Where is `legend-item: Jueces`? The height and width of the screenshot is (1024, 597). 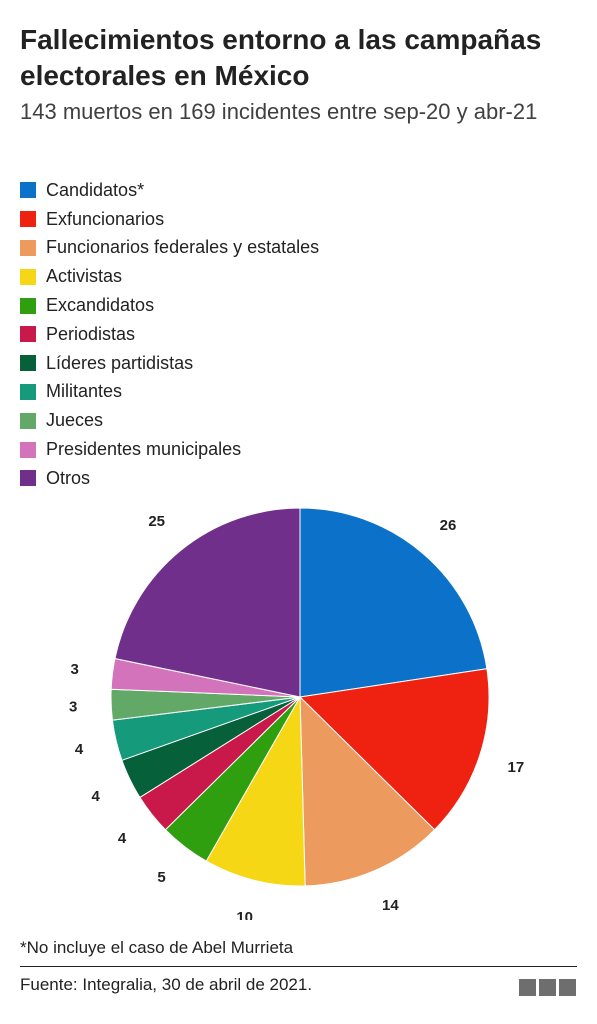
legend-item: Jueces is located at coordinates (300, 420).